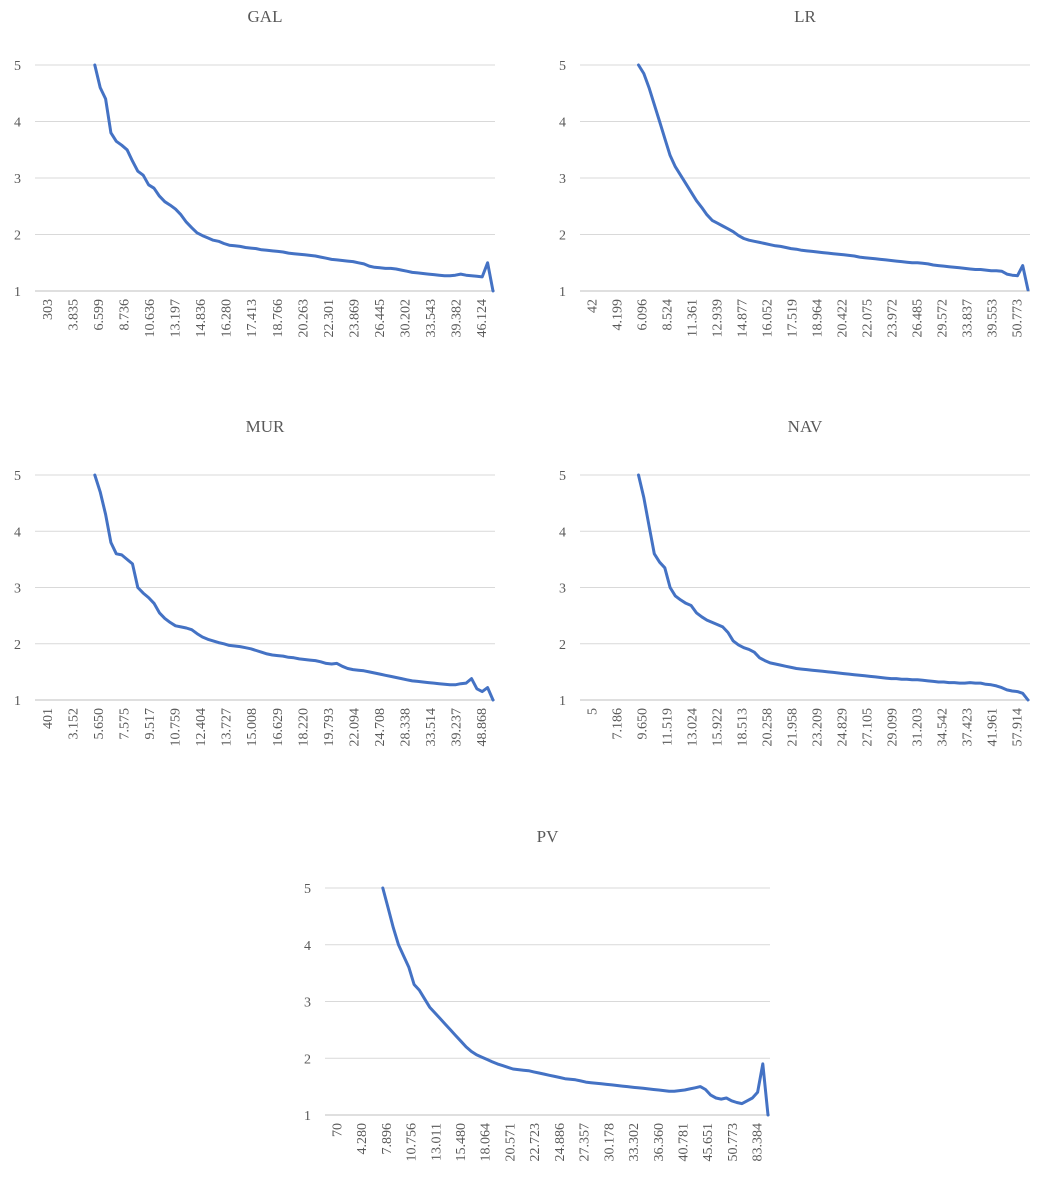 Image resolution: width=1046 pixels, height=1187 pixels. I want to click on x-tick-label: 15.480, so click(461, 1142).